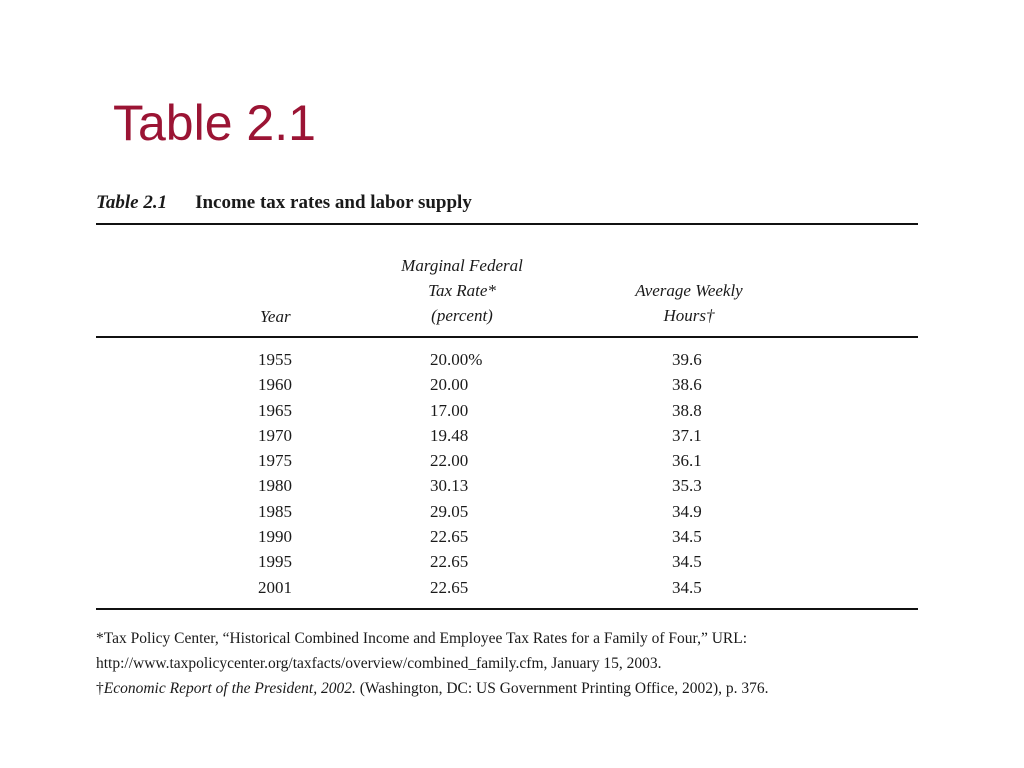 This screenshot has height=768, width=1024. I want to click on cell-hours: 39.6, so click(687, 359).